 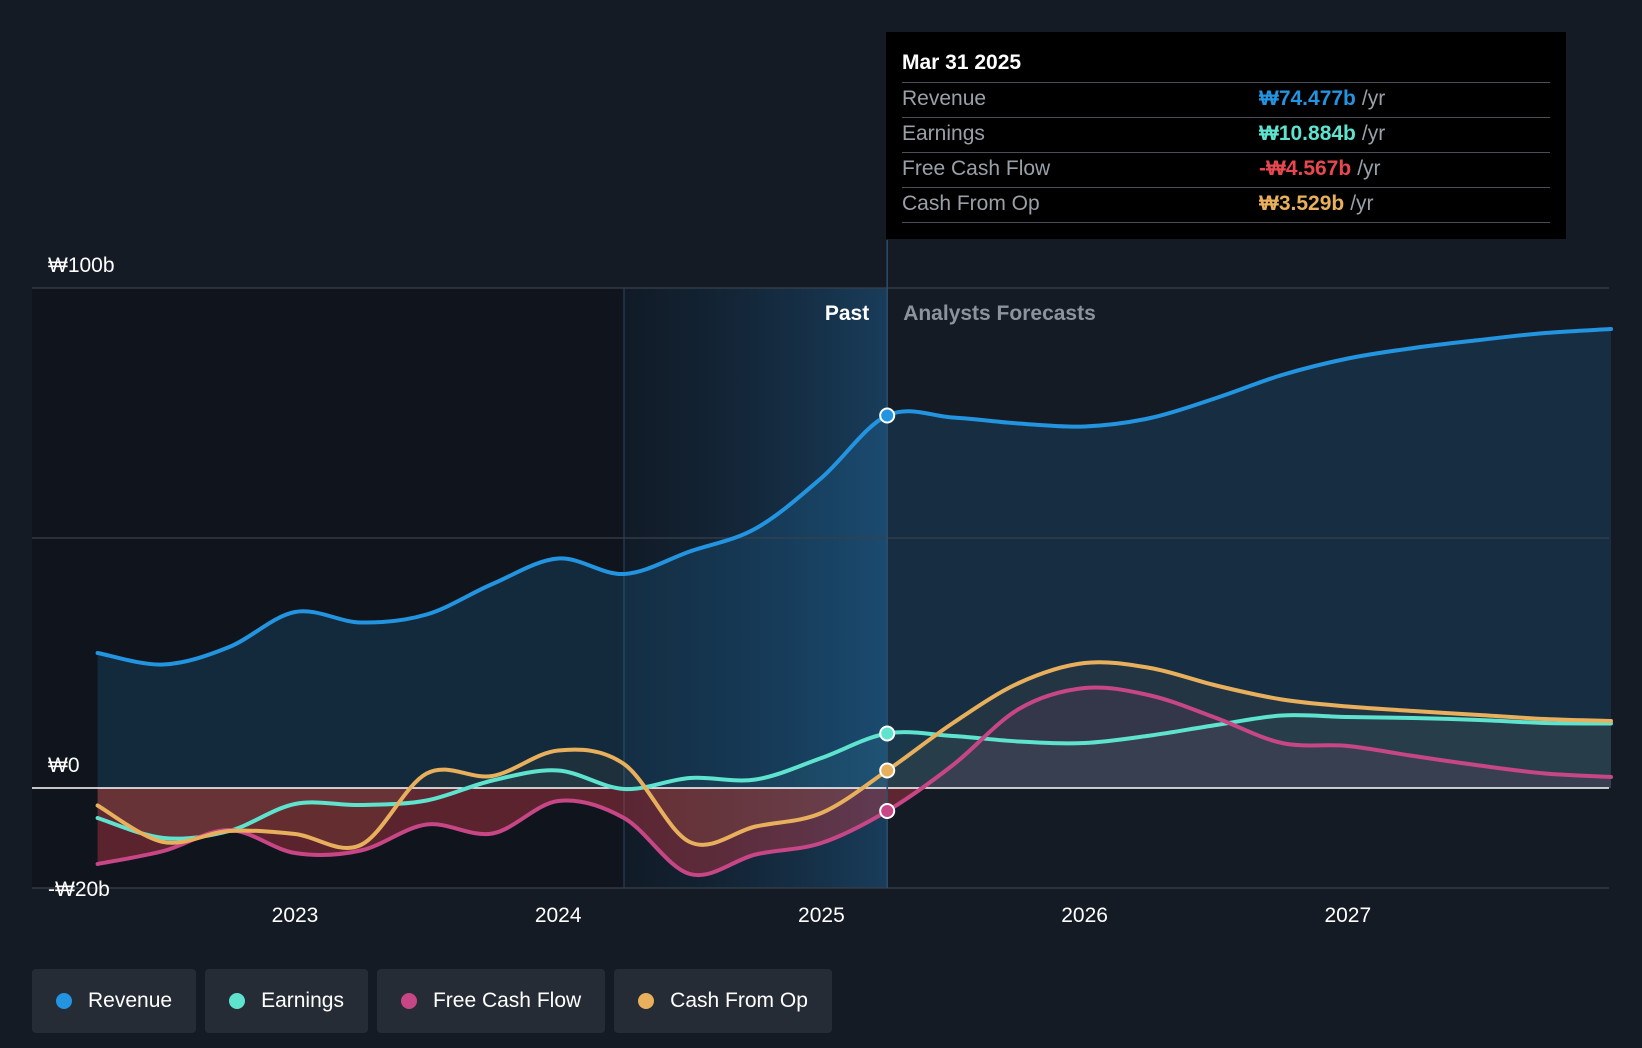 I want to click on legend-item-free-cash-flow: Free Cash Flow, so click(x=491, y=1001).